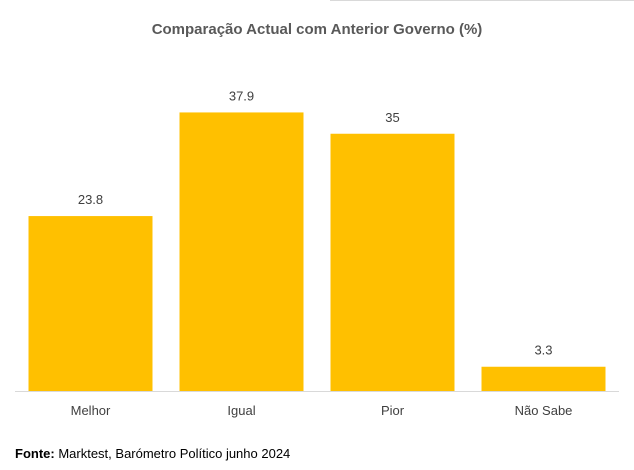 The height and width of the screenshot is (470, 634). What do you see at coordinates (35, 453) in the screenshot?
I see `source-label: Fonte:` at bounding box center [35, 453].